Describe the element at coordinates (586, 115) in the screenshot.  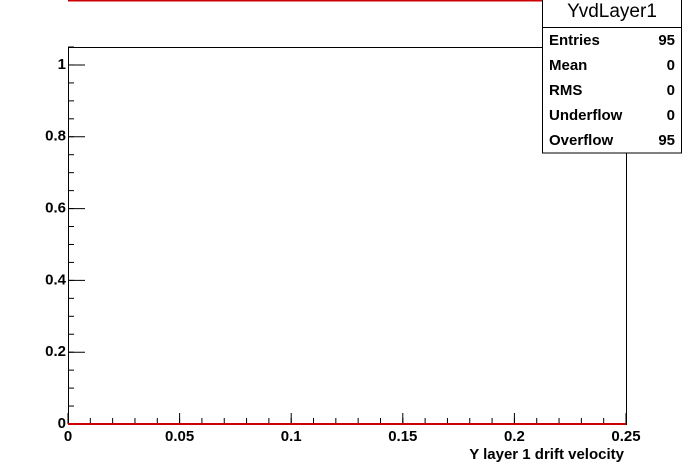
I see `stats-label: Underflow` at that location.